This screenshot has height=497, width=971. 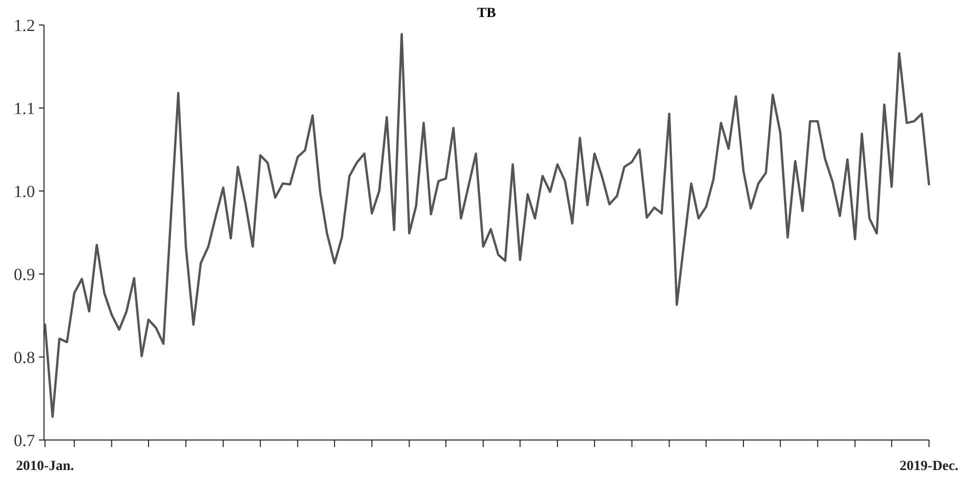 What do you see at coordinates (24, 191) in the screenshot?
I see `y-tick-label: 1.0` at bounding box center [24, 191].